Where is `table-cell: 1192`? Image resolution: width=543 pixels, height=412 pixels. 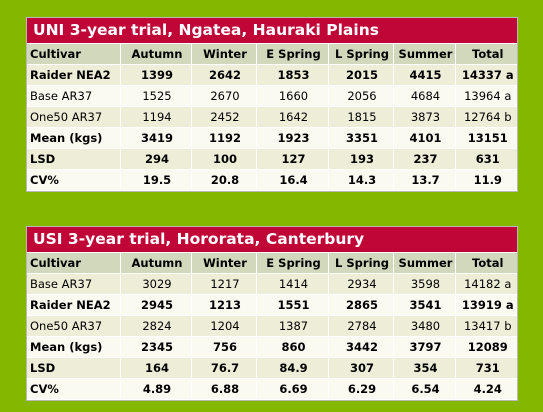 table-cell: 1192 is located at coordinates (224, 138).